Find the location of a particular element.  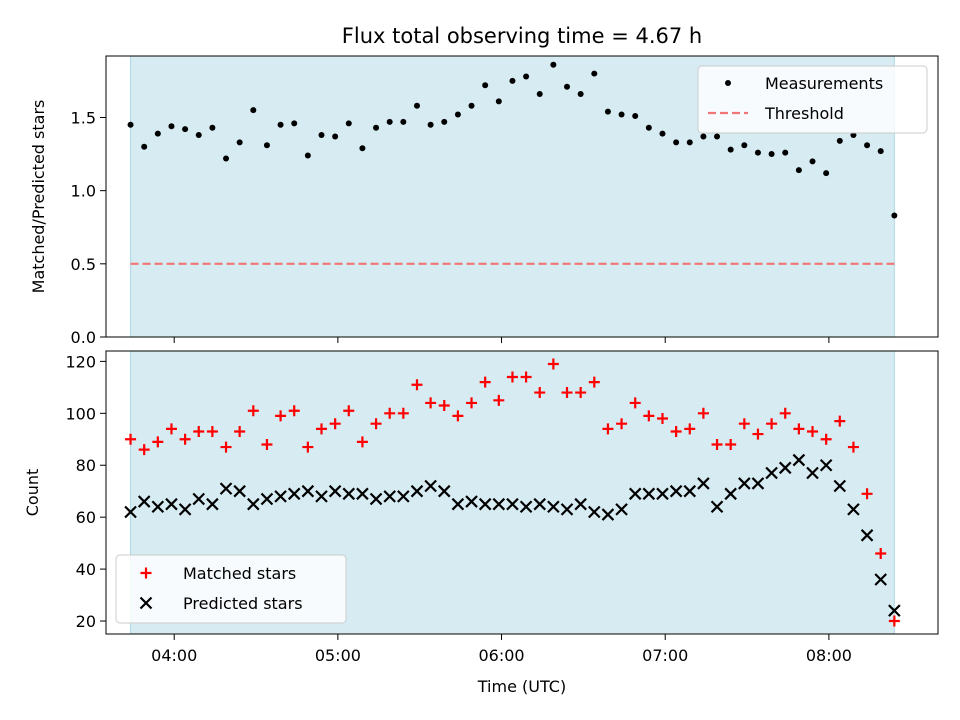

bottom-x-ticks: 04:00 05:00 06:00 07:00 08:00 is located at coordinates (501, 649).